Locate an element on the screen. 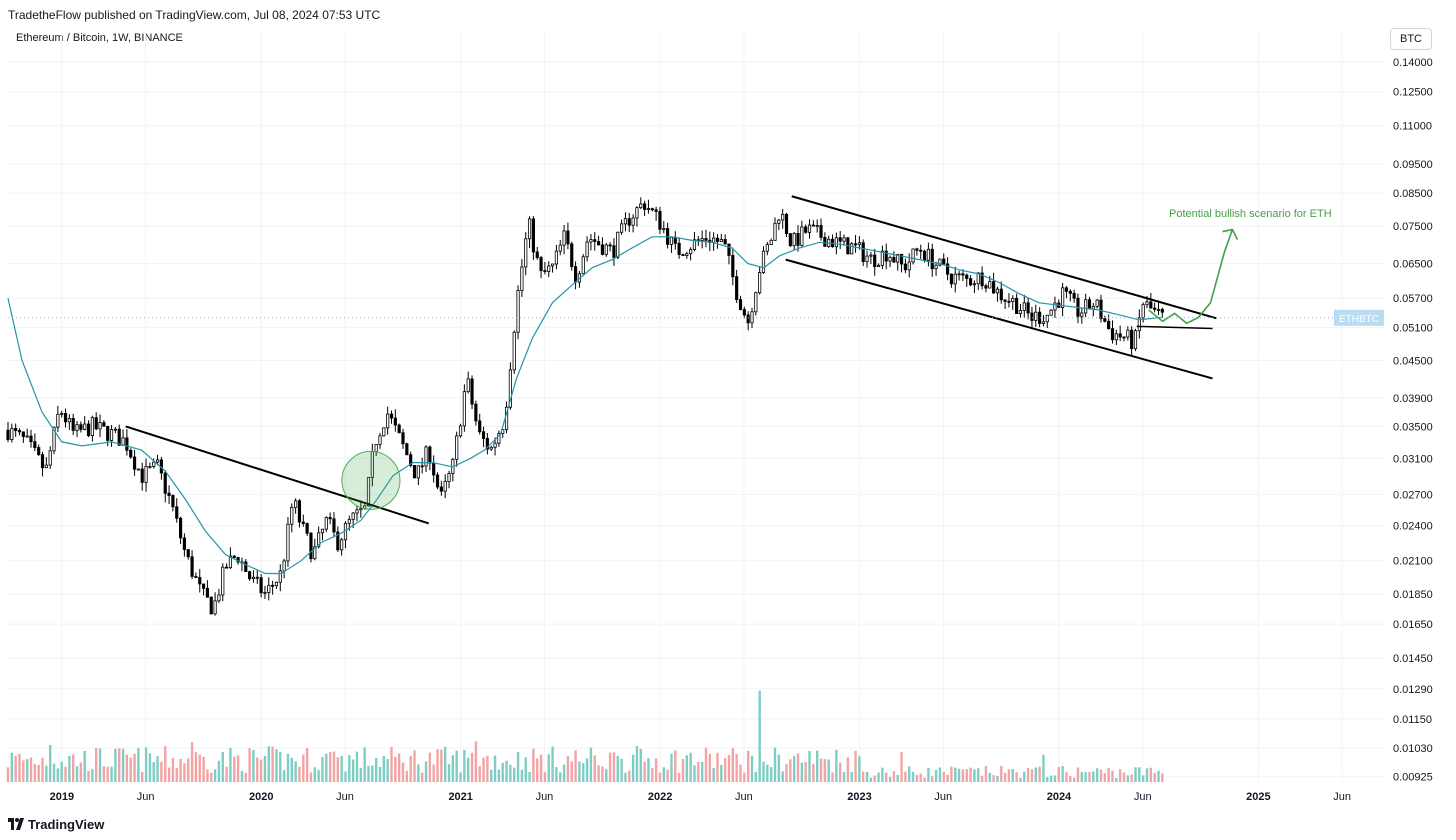  price-tick-label: 0.03500 is located at coordinates (1413, 427).